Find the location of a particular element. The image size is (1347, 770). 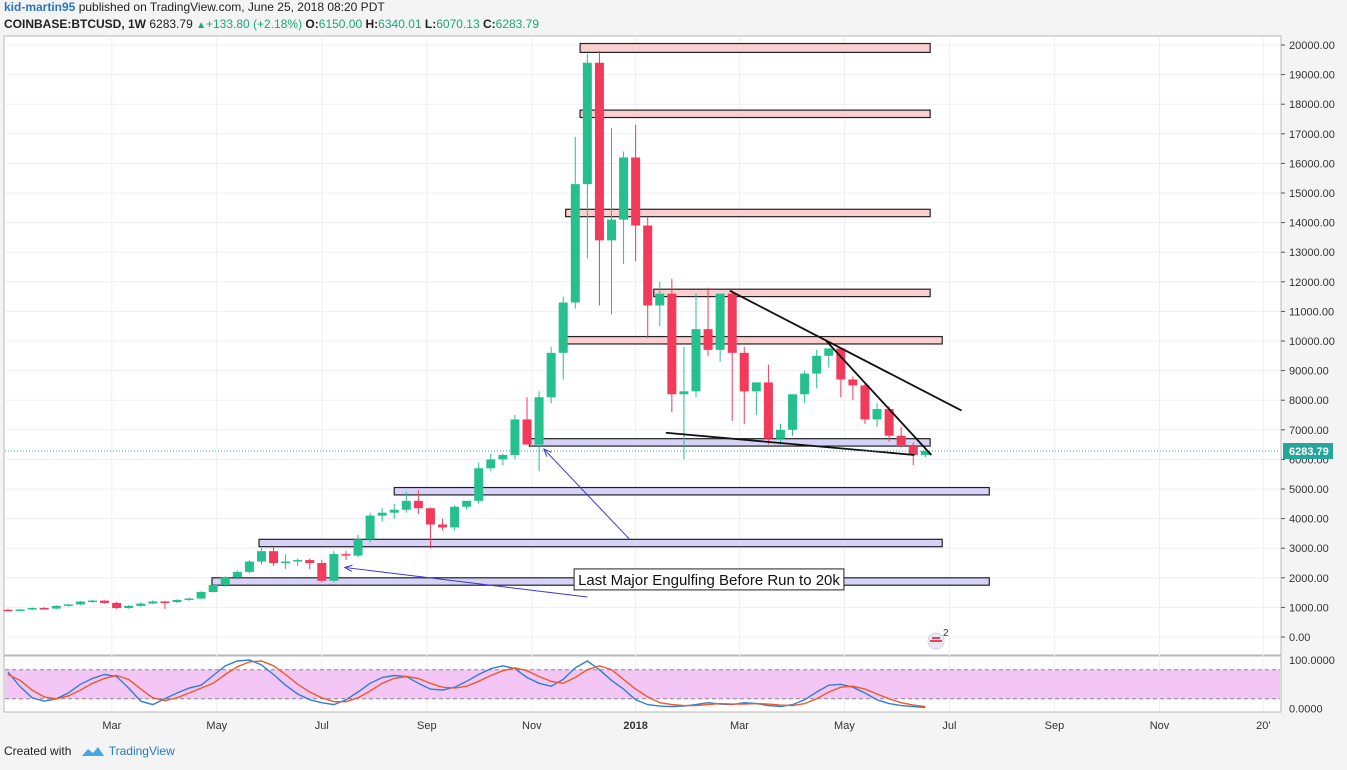

last-price: 6283.79 is located at coordinates (171, 24).